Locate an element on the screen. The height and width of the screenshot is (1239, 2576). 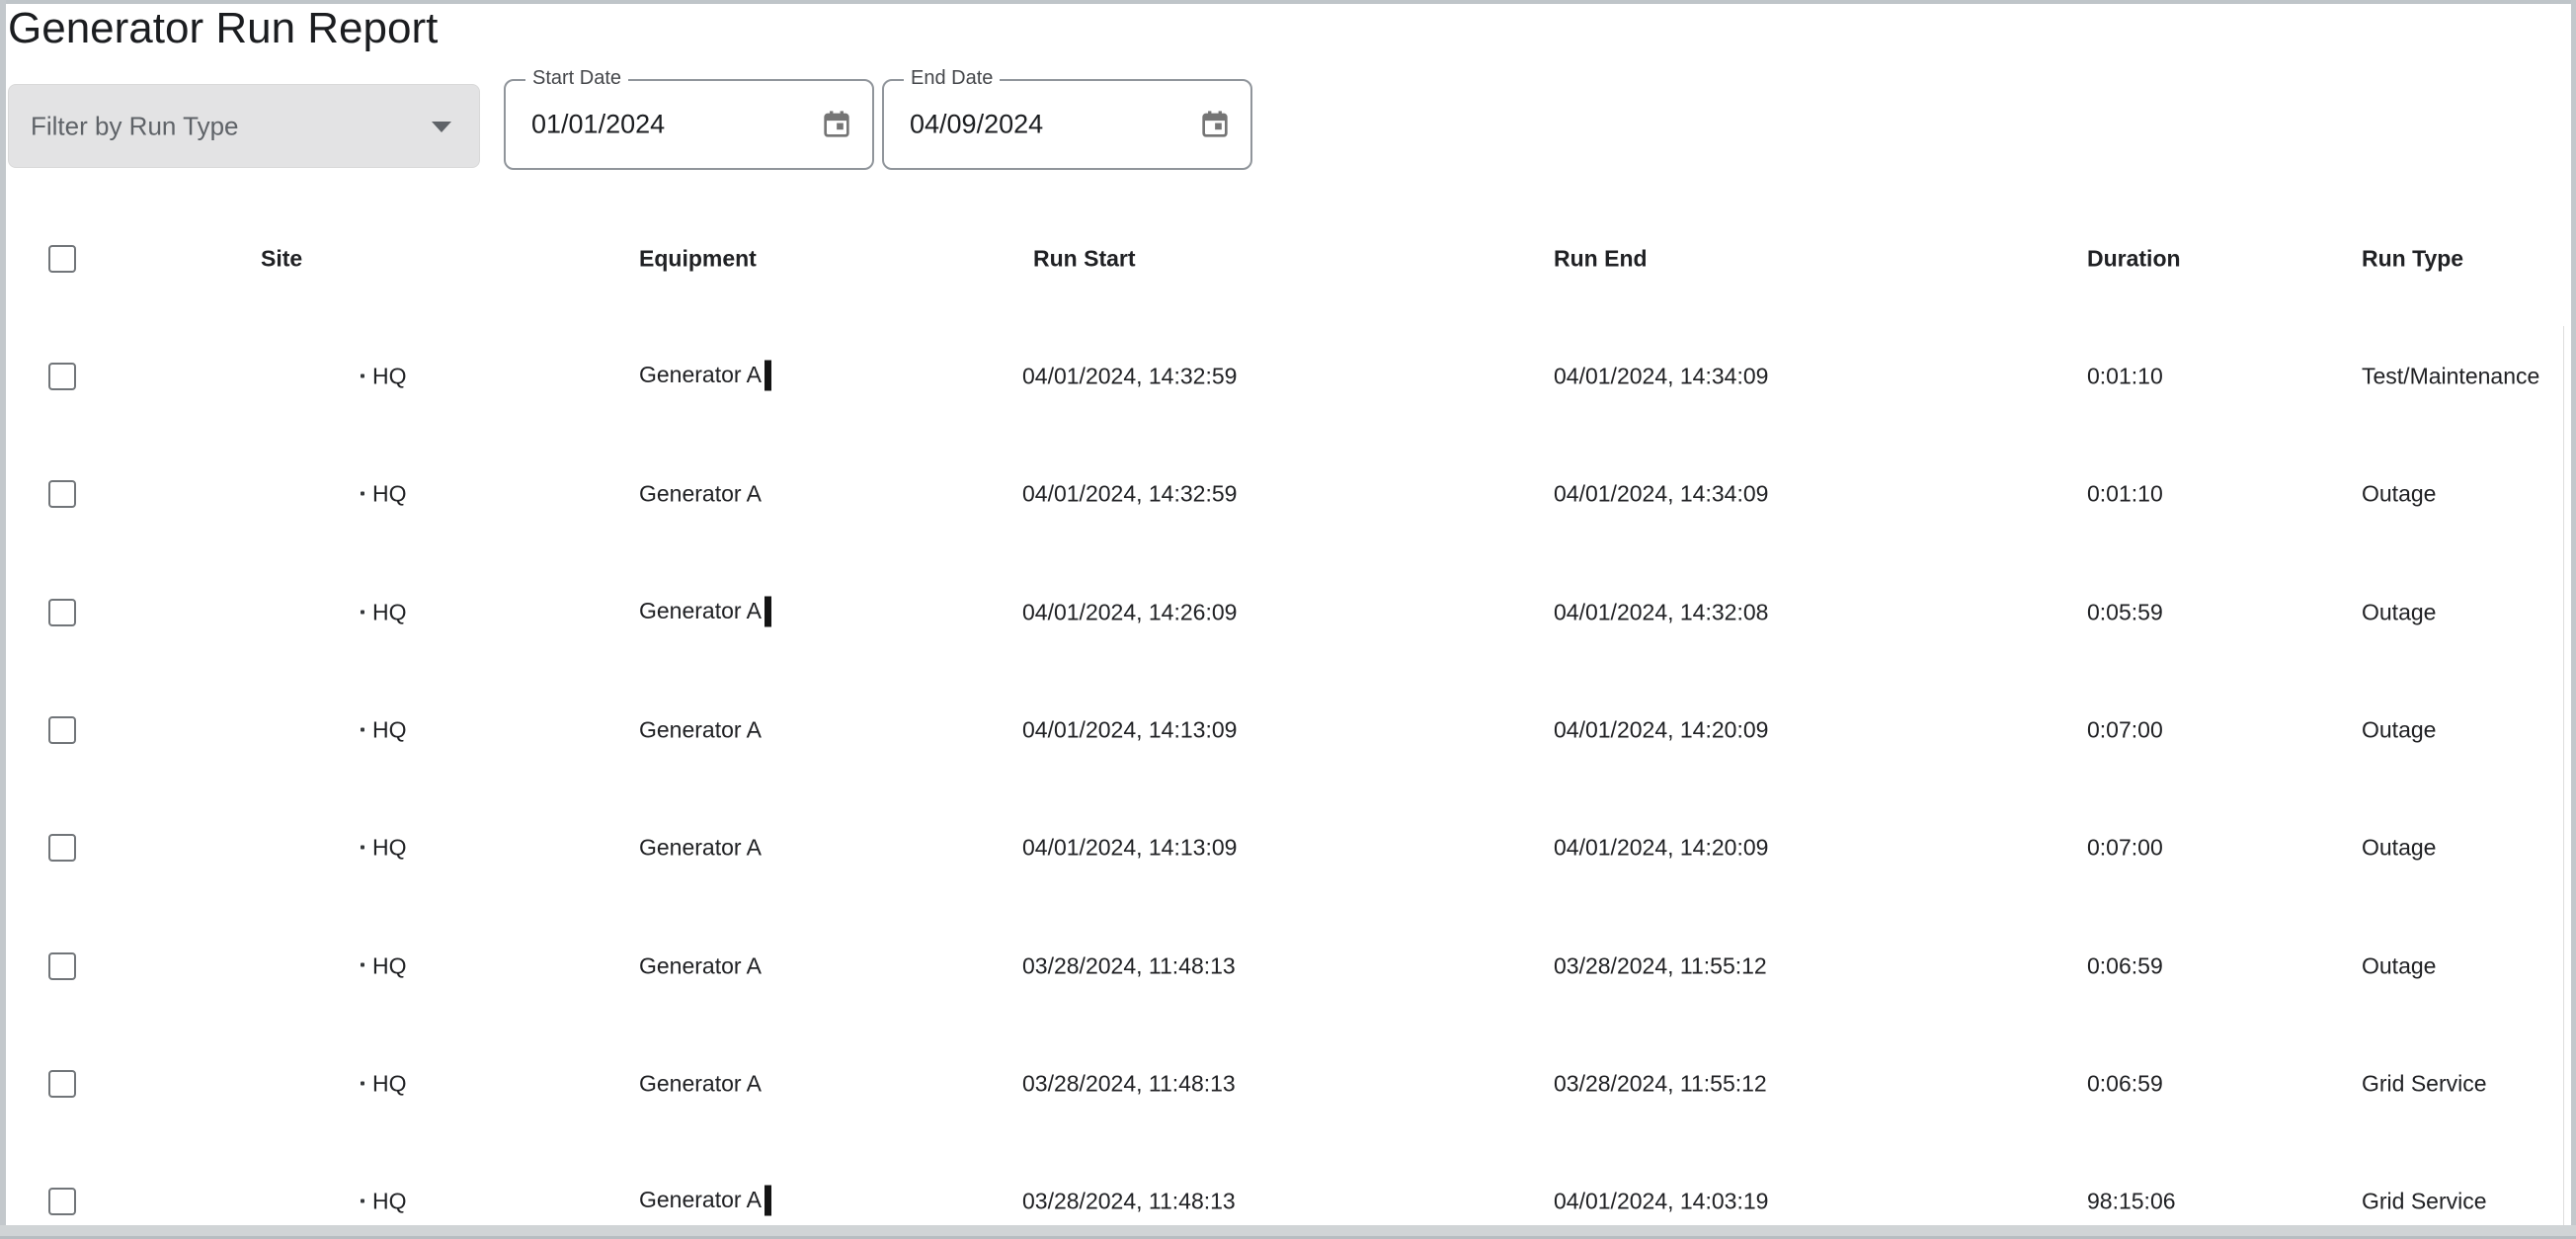
start-date-field: Start Date 01/01/2024 is located at coordinates (689, 118).